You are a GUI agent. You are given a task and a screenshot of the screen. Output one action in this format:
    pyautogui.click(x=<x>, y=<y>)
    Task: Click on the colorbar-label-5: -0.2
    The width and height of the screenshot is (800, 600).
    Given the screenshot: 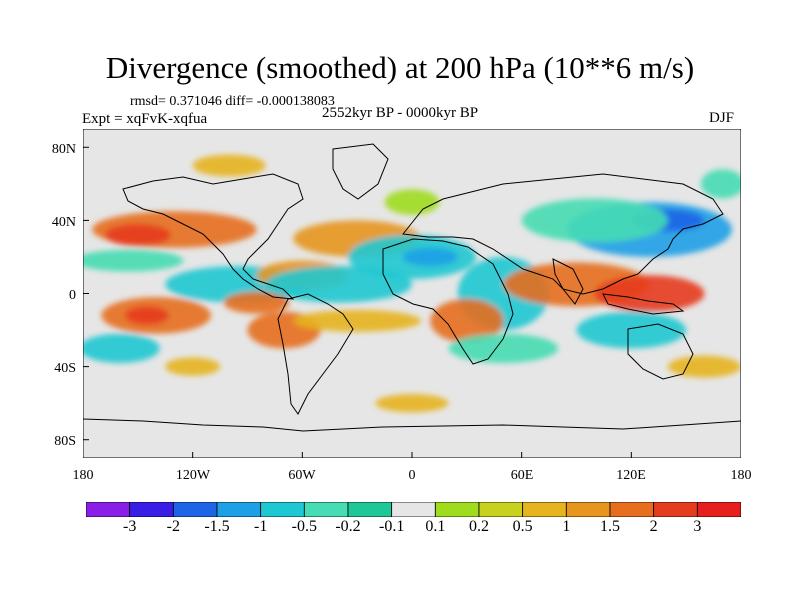 What is the action you would take?
    pyautogui.click(x=348, y=526)
    